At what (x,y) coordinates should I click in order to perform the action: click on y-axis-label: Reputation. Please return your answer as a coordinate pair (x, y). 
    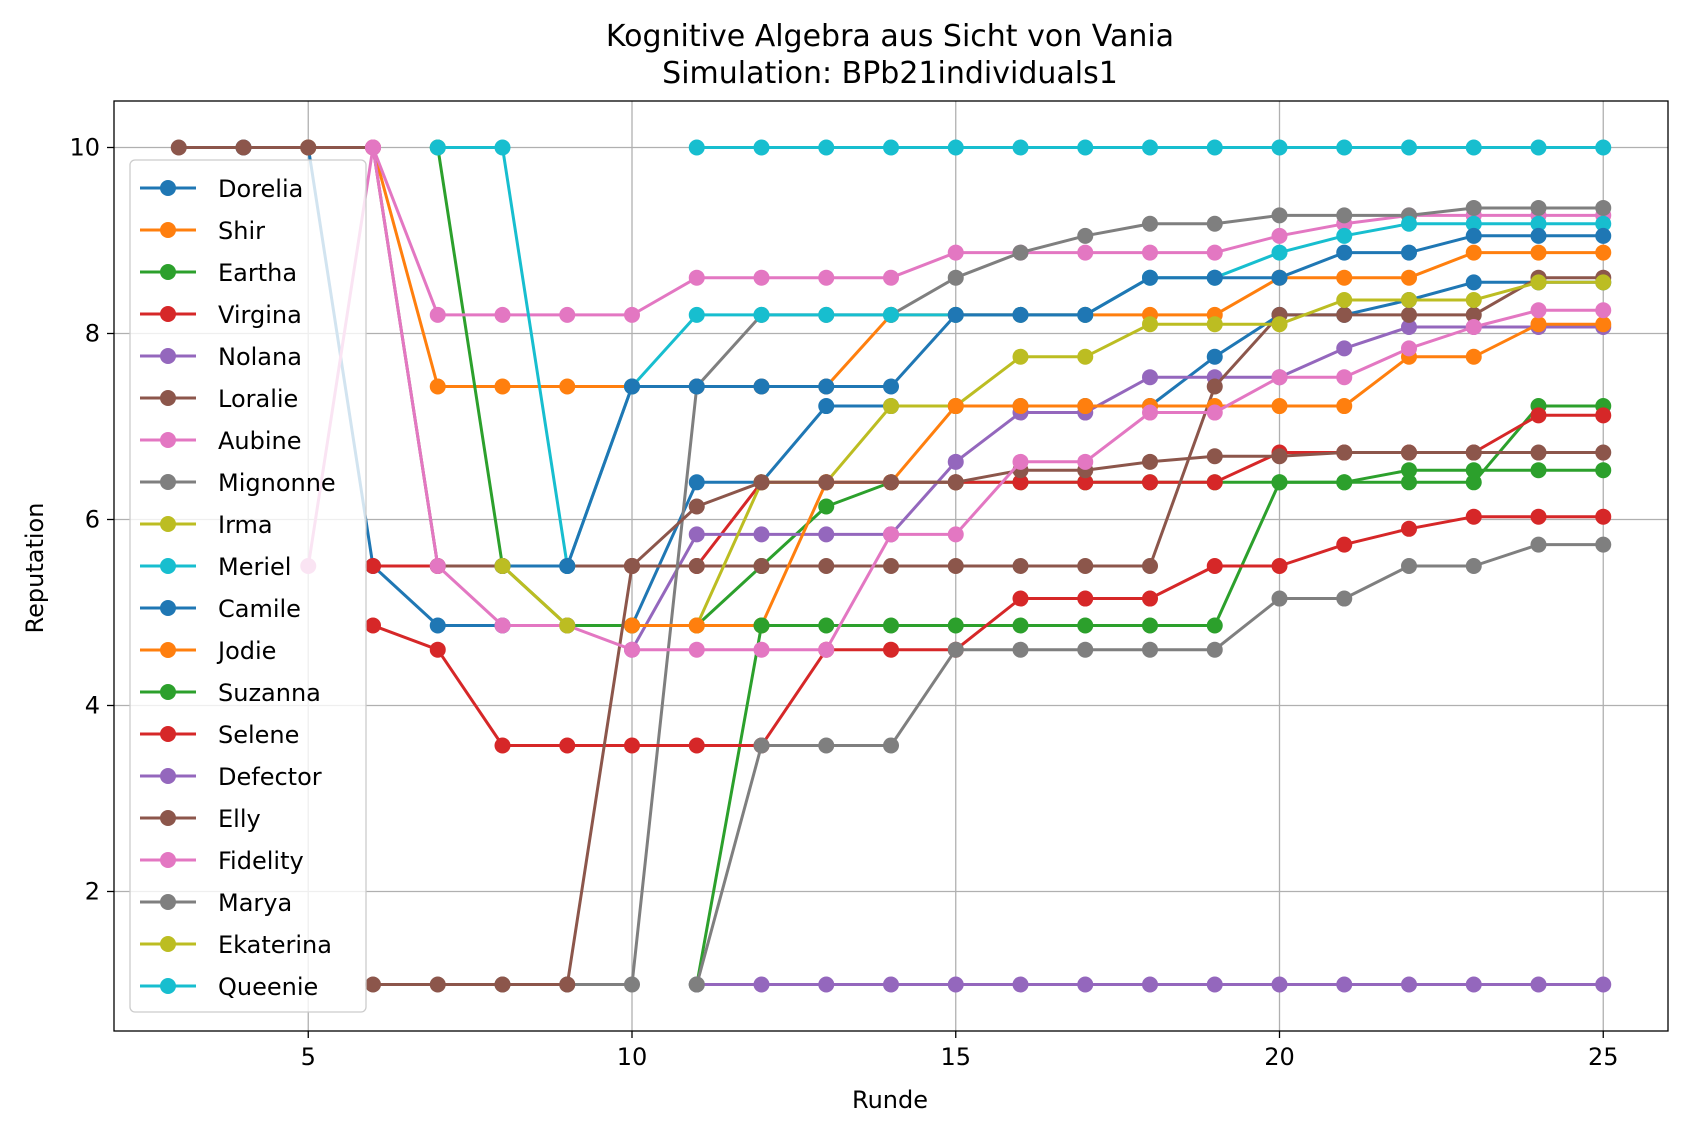
    Looking at the image, I should click on (35, 568).